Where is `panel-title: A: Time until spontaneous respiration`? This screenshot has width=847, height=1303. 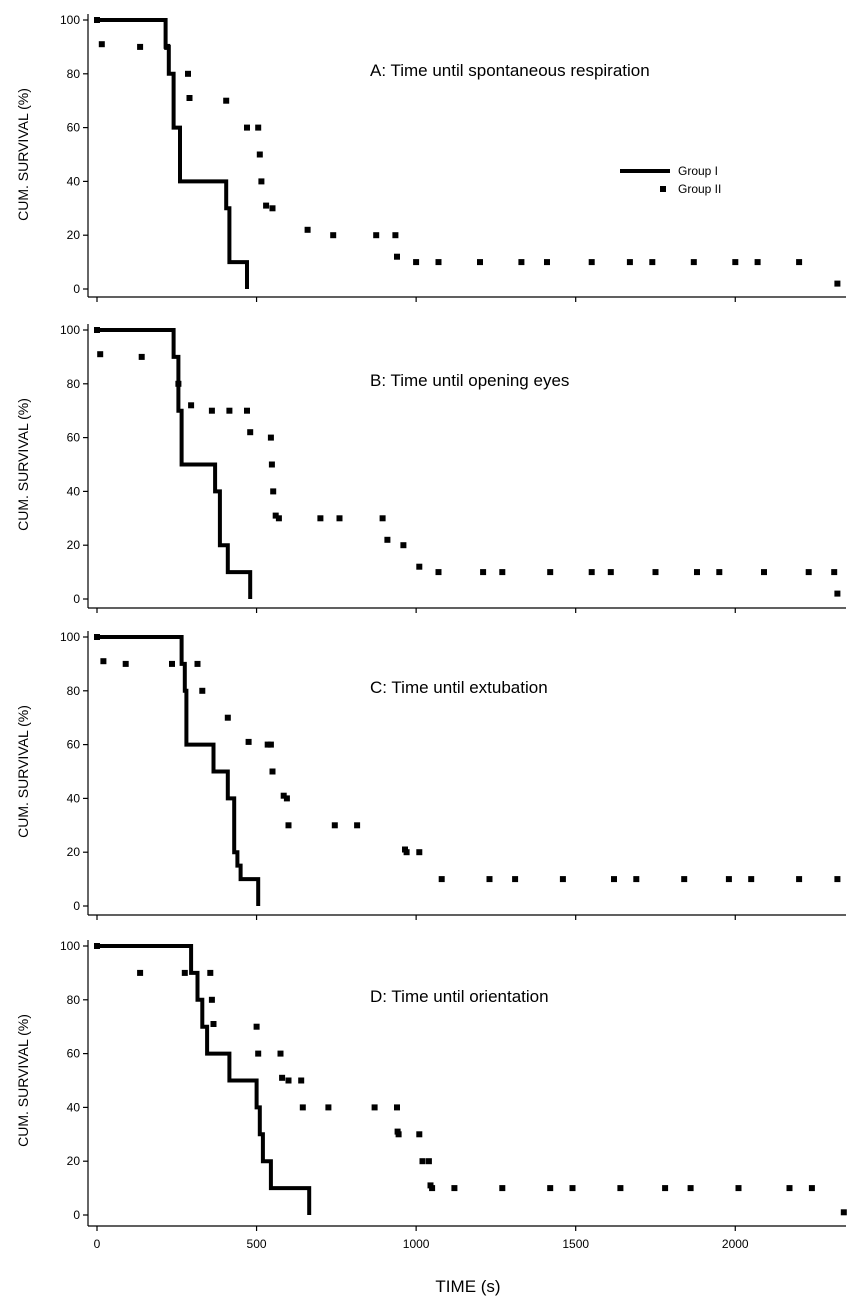 panel-title: A: Time until spontaneous respiration is located at coordinates (510, 70).